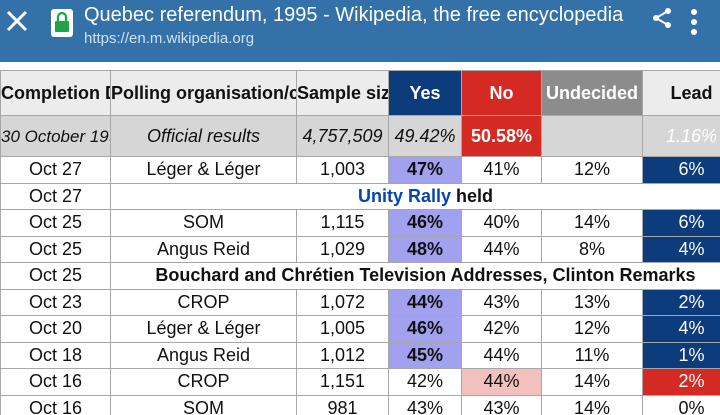 Image resolution: width=720 pixels, height=415 pixels. Describe the element at coordinates (501, 223) in the screenshot. I see `cell-no: 40%` at that location.